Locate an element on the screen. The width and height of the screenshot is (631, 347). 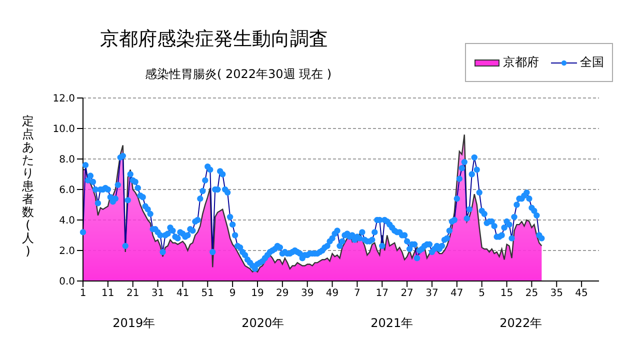
x-tick-label: 21 is located at coordinates (133, 294).